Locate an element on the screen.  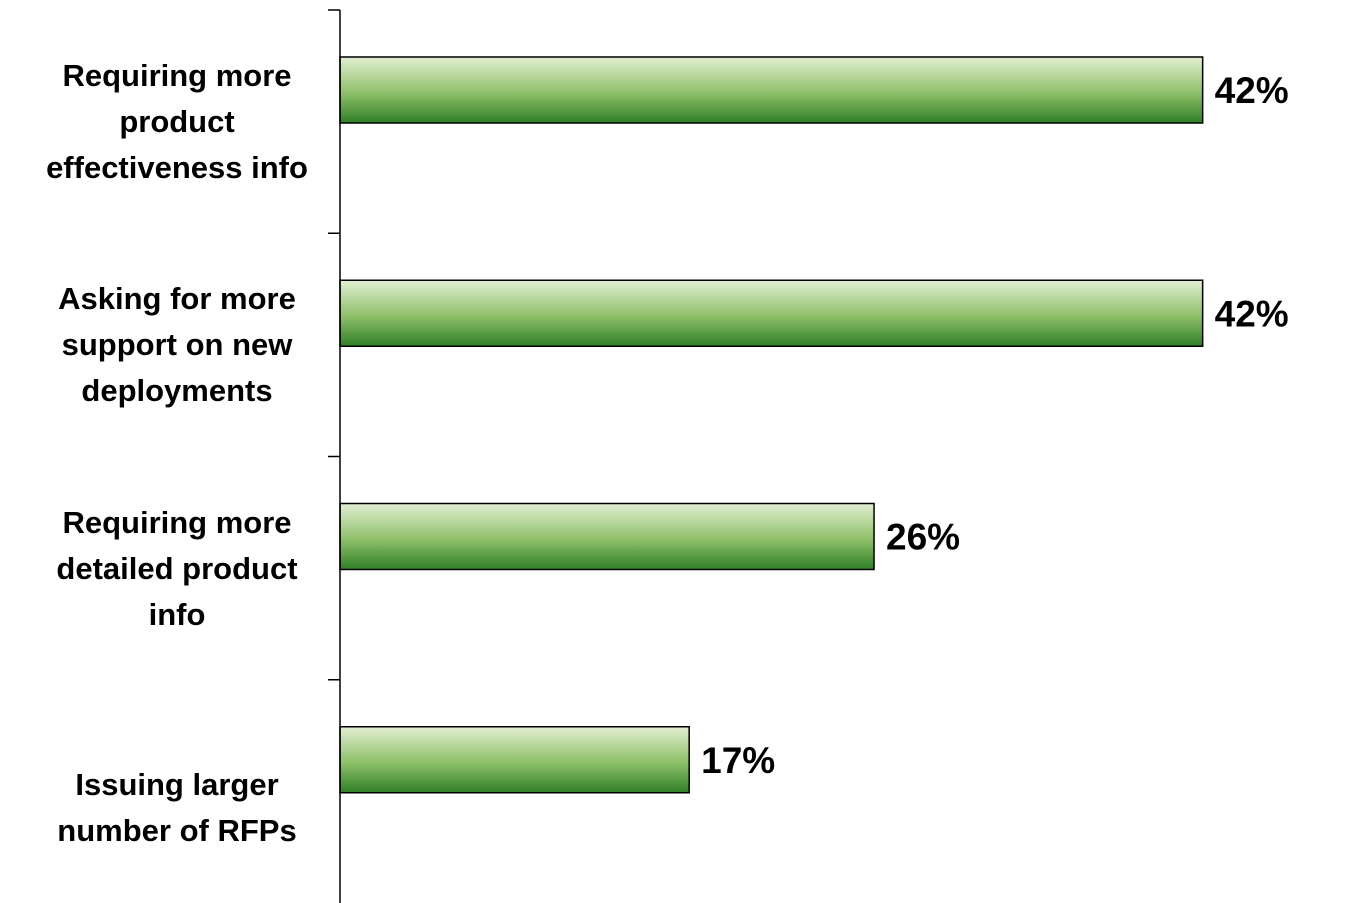
category-axis is located at coordinates (334, 456).